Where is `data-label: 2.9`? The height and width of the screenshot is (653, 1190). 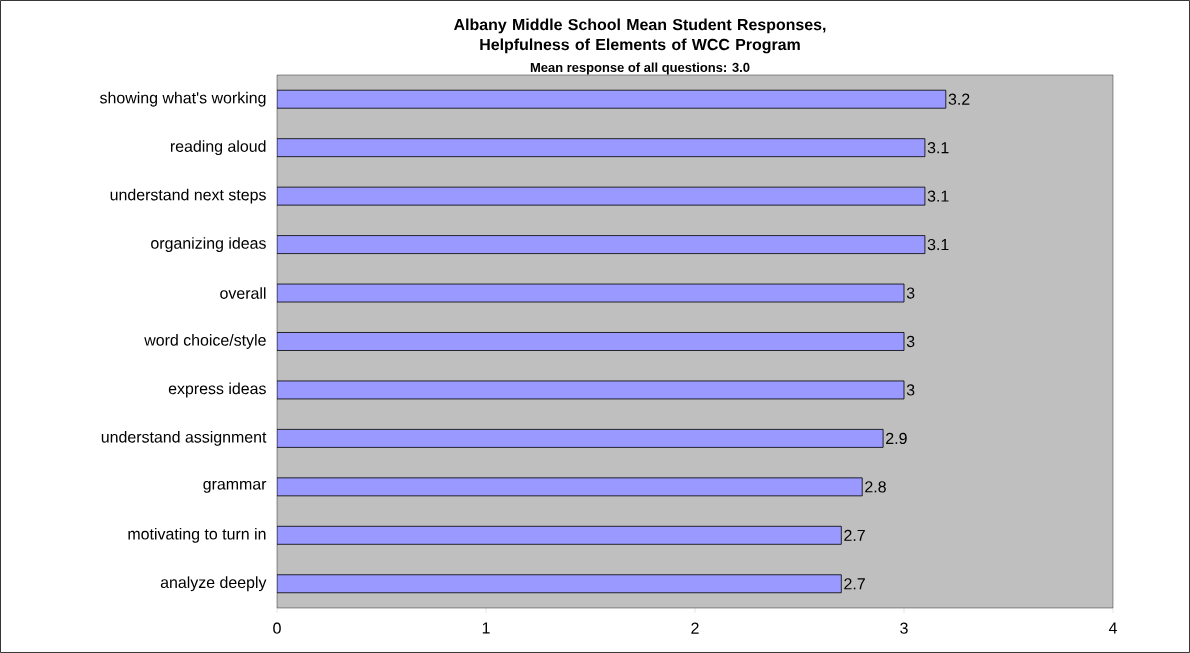 data-label: 2.9 is located at coordinates (896, 438).